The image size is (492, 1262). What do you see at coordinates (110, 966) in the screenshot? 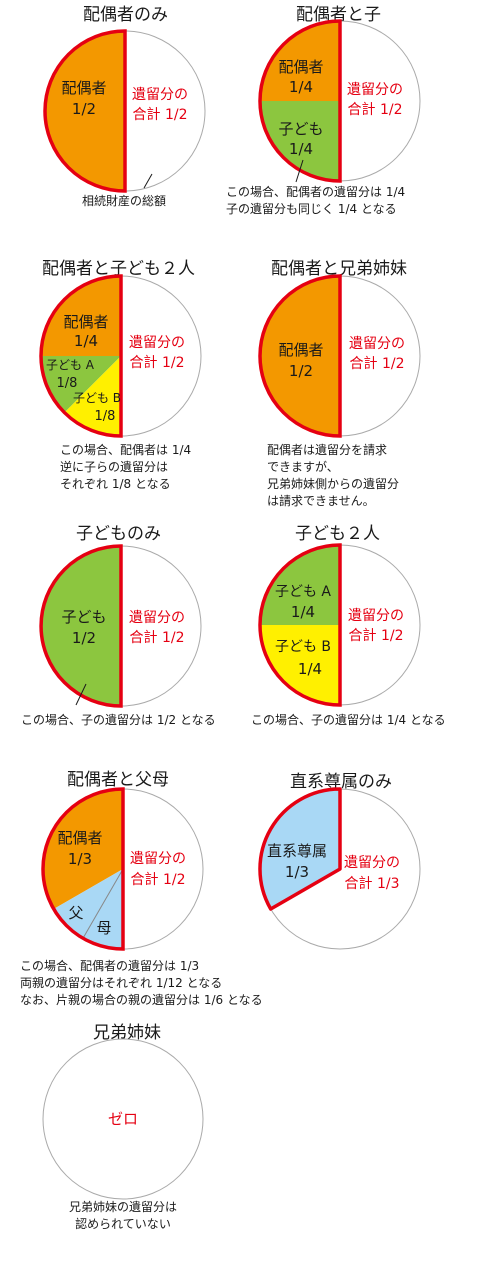
I see `note-line: この場合、配偶者の遺留分は 1/3` at bounding box center [110, 966].